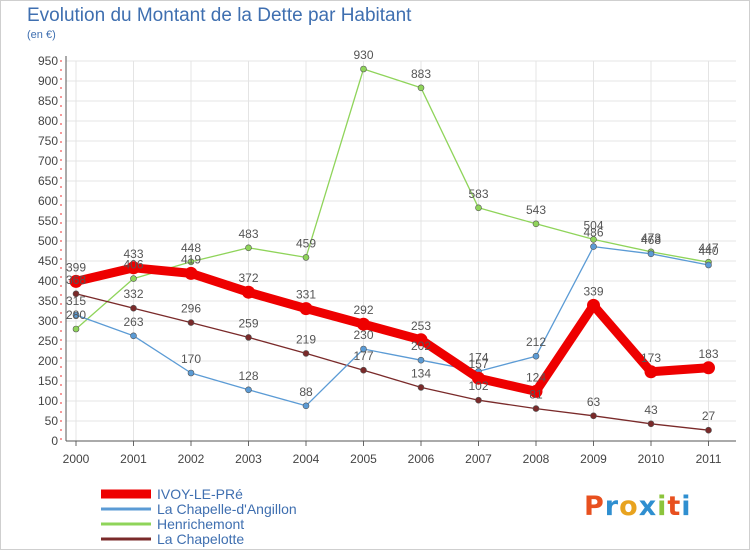 This screenshot has height=550, width=750. I want to click on proxiti-logo: Proxiti, so click(638, 506).